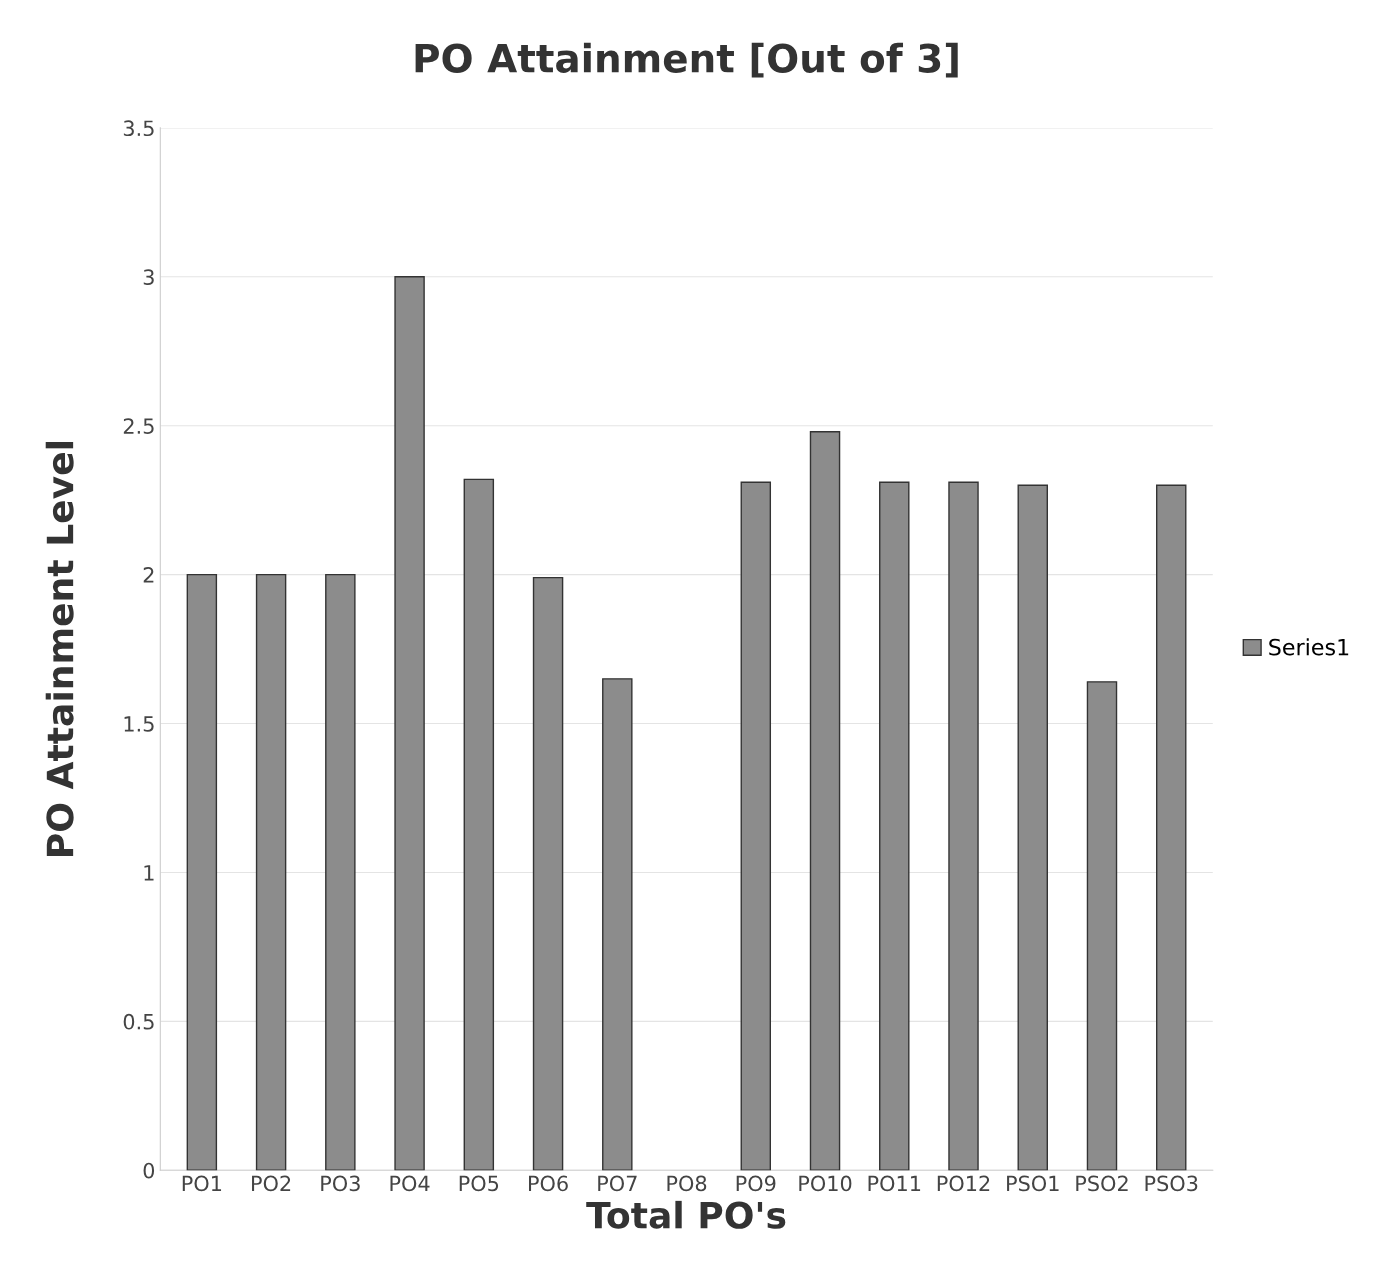  I want to click on x-tick-label: PO4, so click(410, 1183).